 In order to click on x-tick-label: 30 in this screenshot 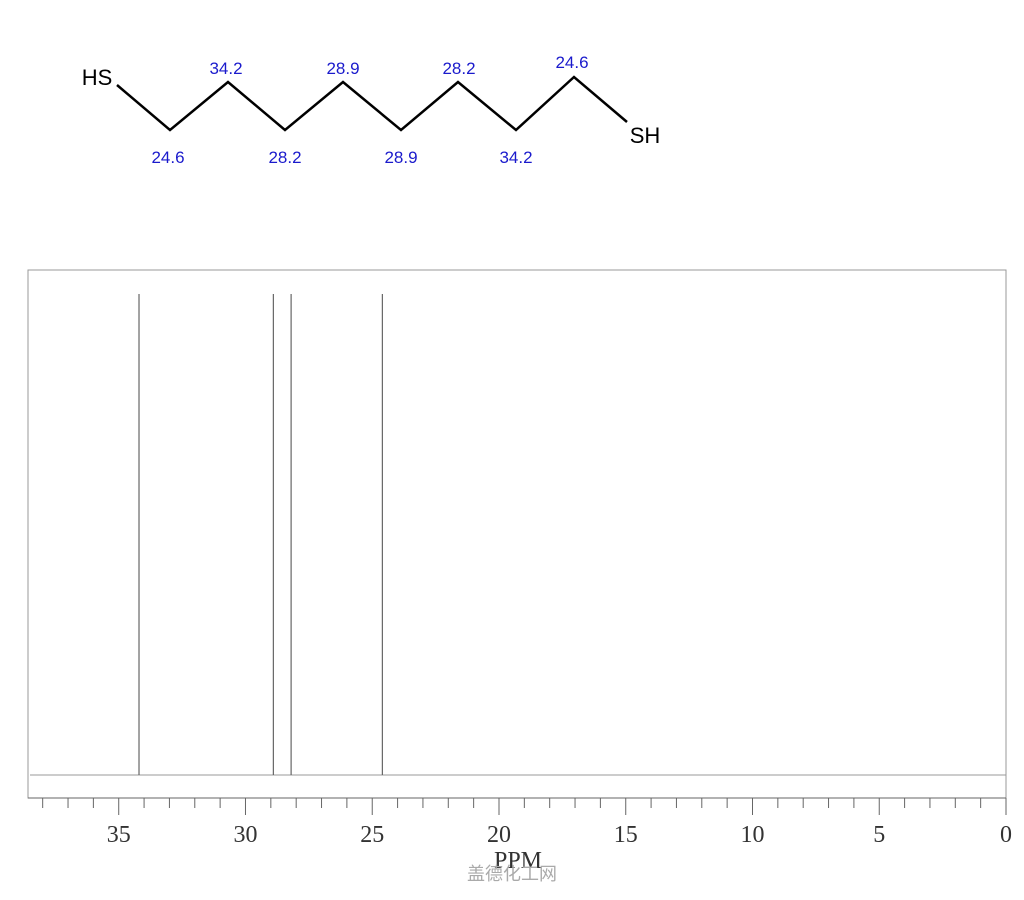, I will do `click(245, 835)`.